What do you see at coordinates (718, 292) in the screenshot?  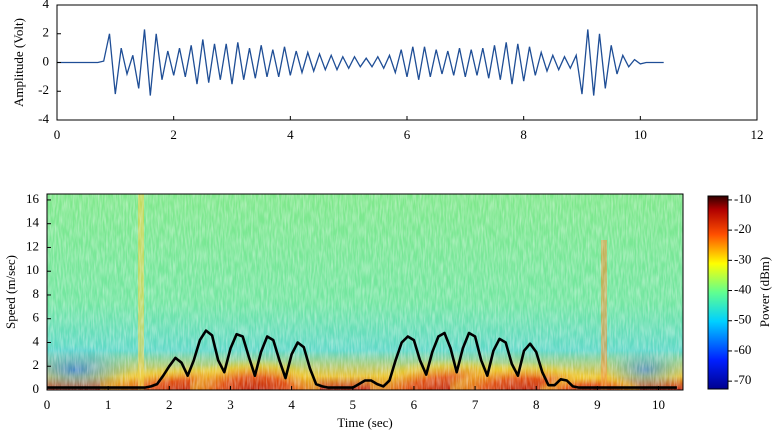 I see `colorbar` at bounding box center [718, 292].